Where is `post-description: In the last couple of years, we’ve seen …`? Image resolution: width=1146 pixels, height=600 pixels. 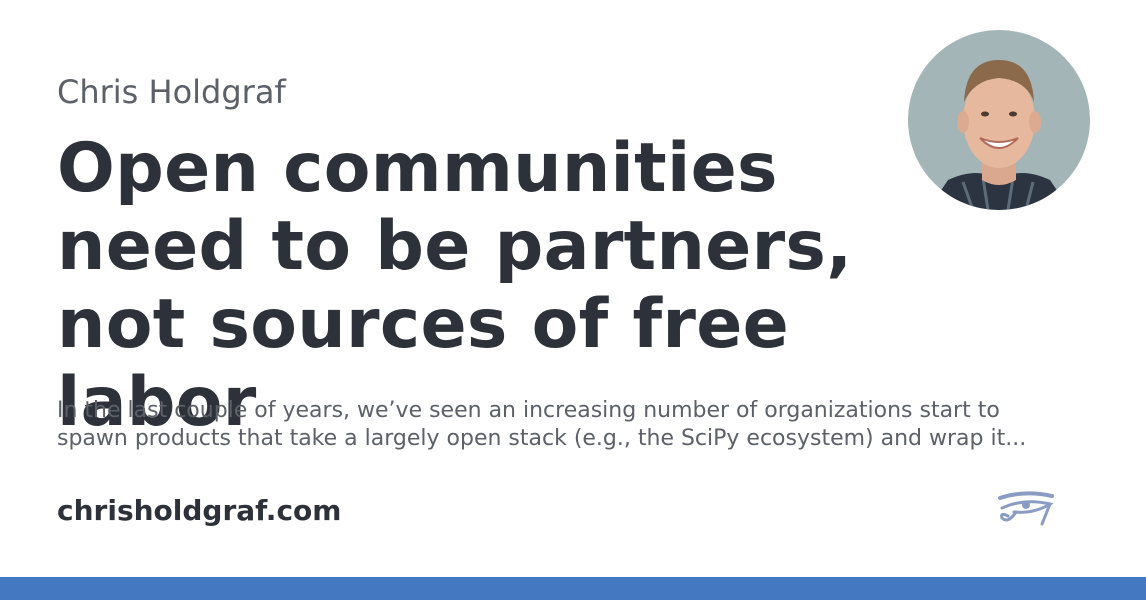 post-description: In the last couple of years, we’ve seen … is located at coordinates (542, 424).